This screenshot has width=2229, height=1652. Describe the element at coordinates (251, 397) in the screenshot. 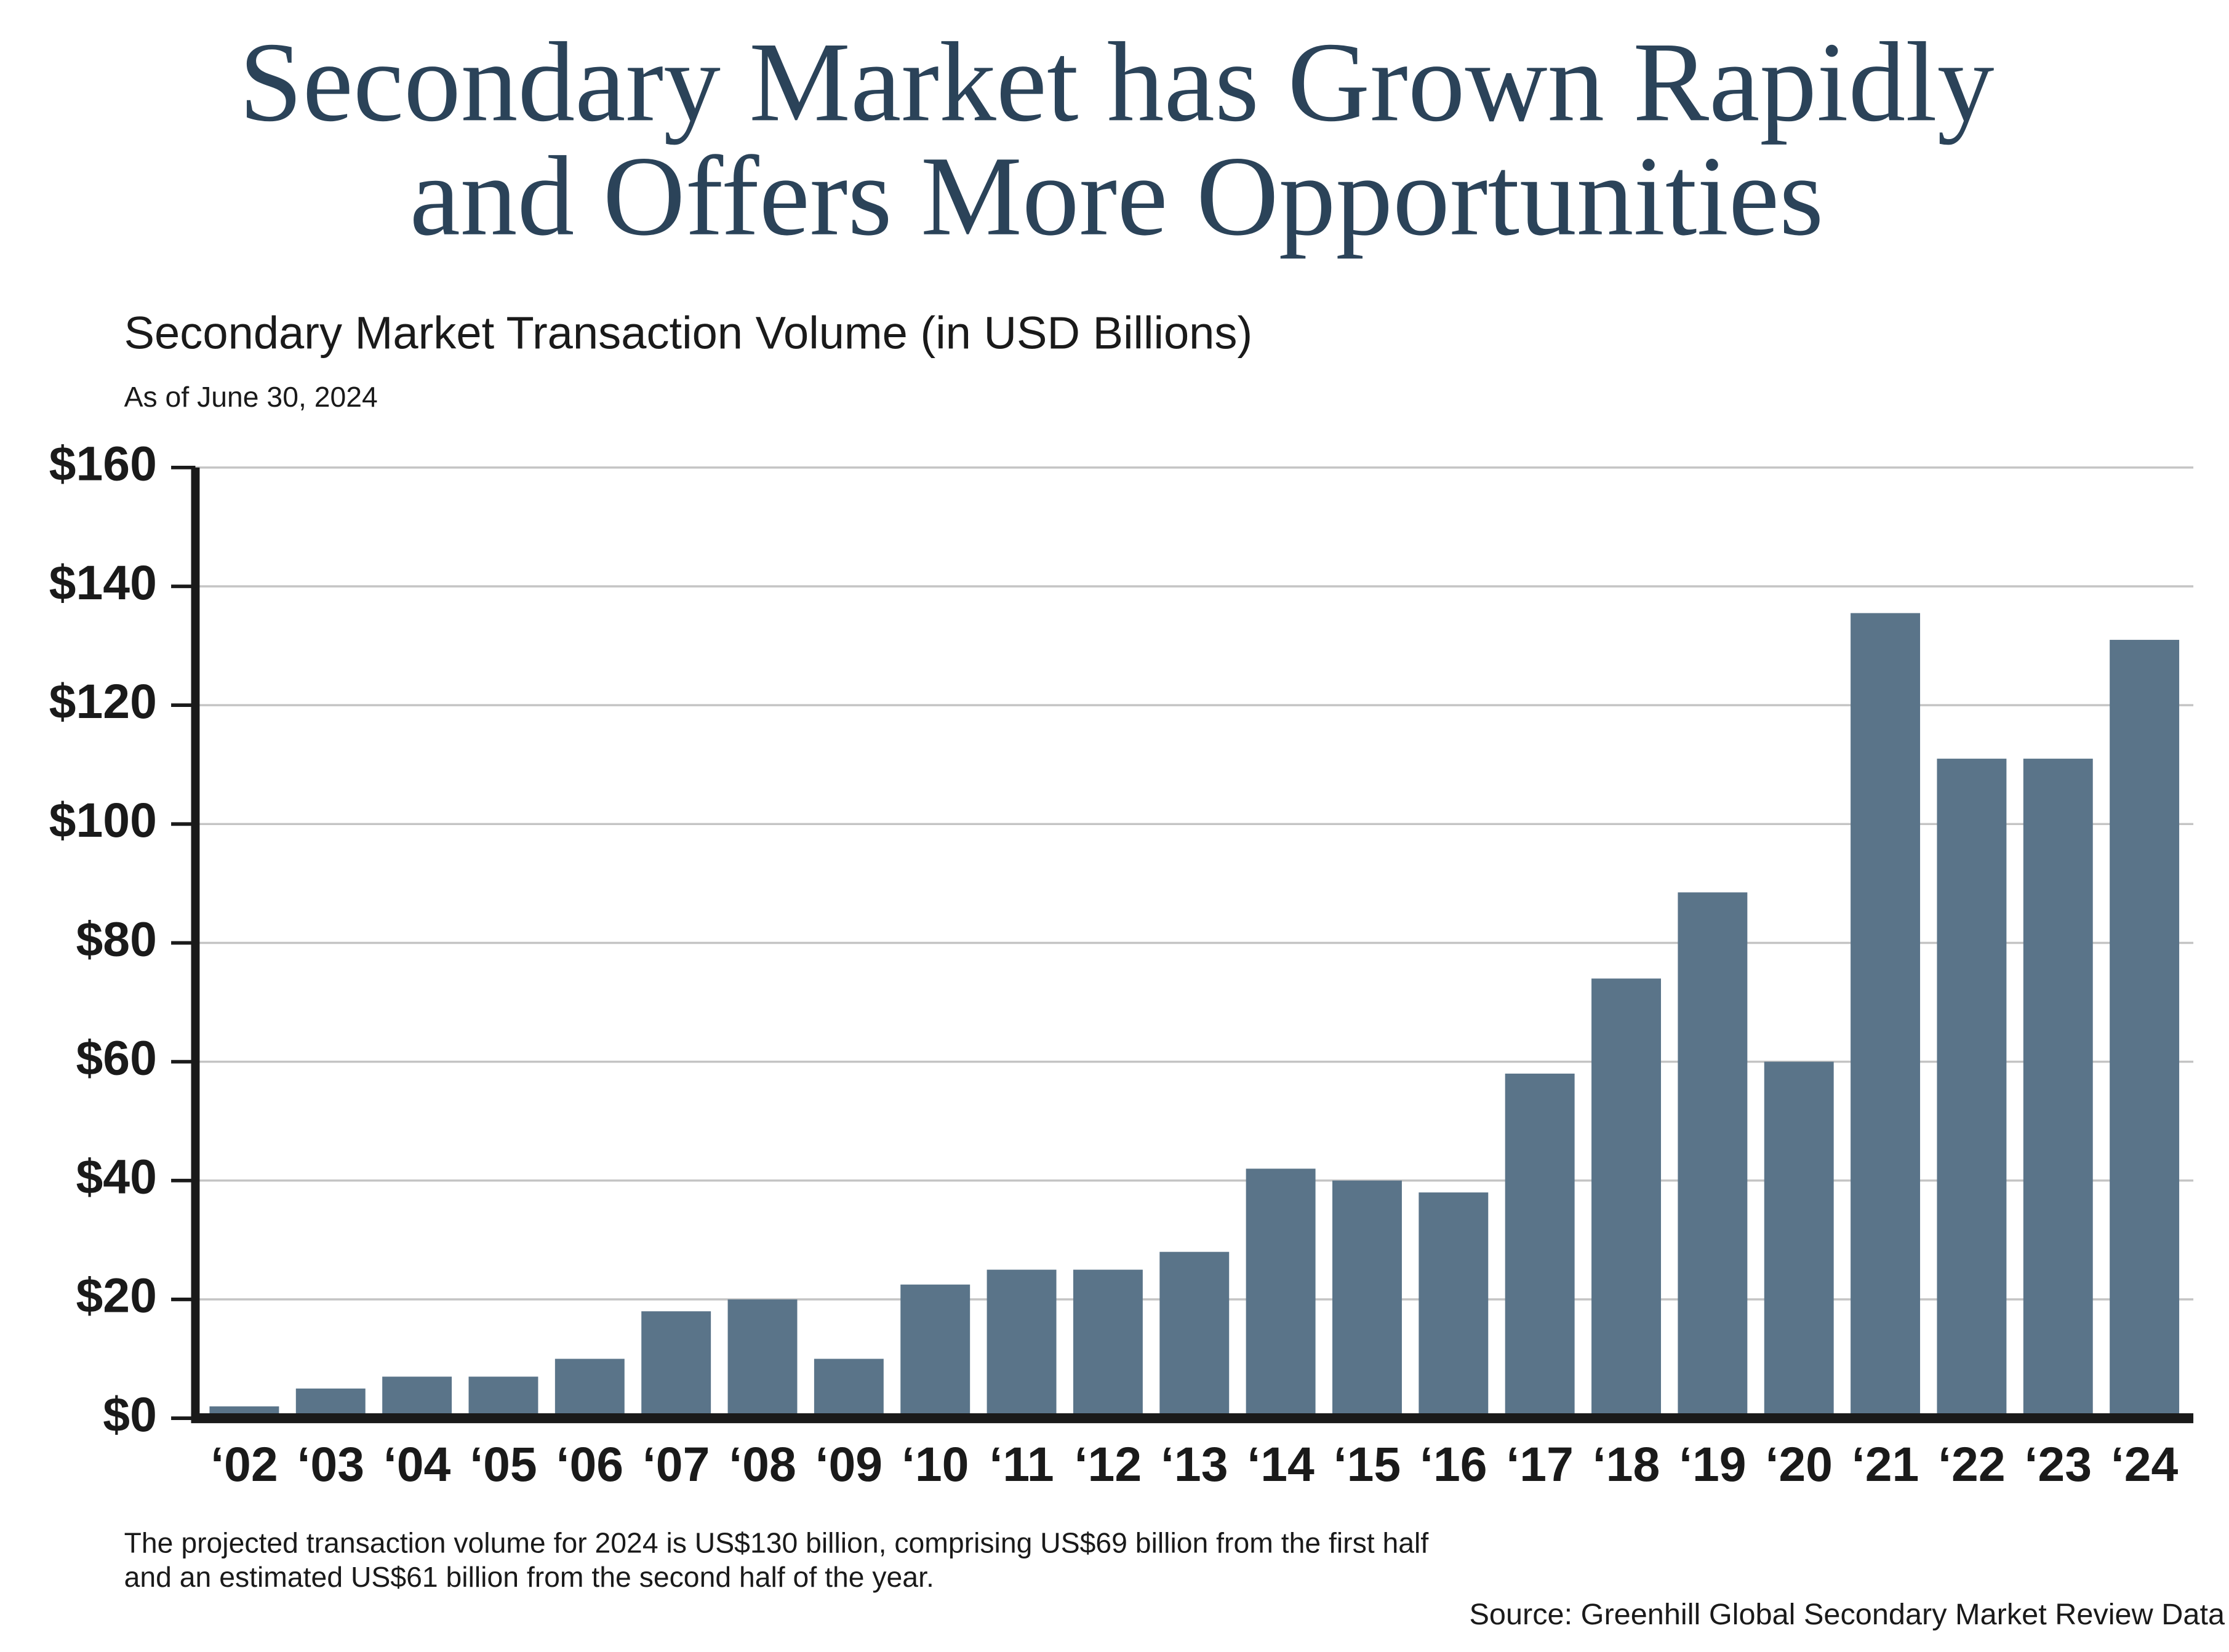

I see `date-note: As of June 30, 2024` at that location.